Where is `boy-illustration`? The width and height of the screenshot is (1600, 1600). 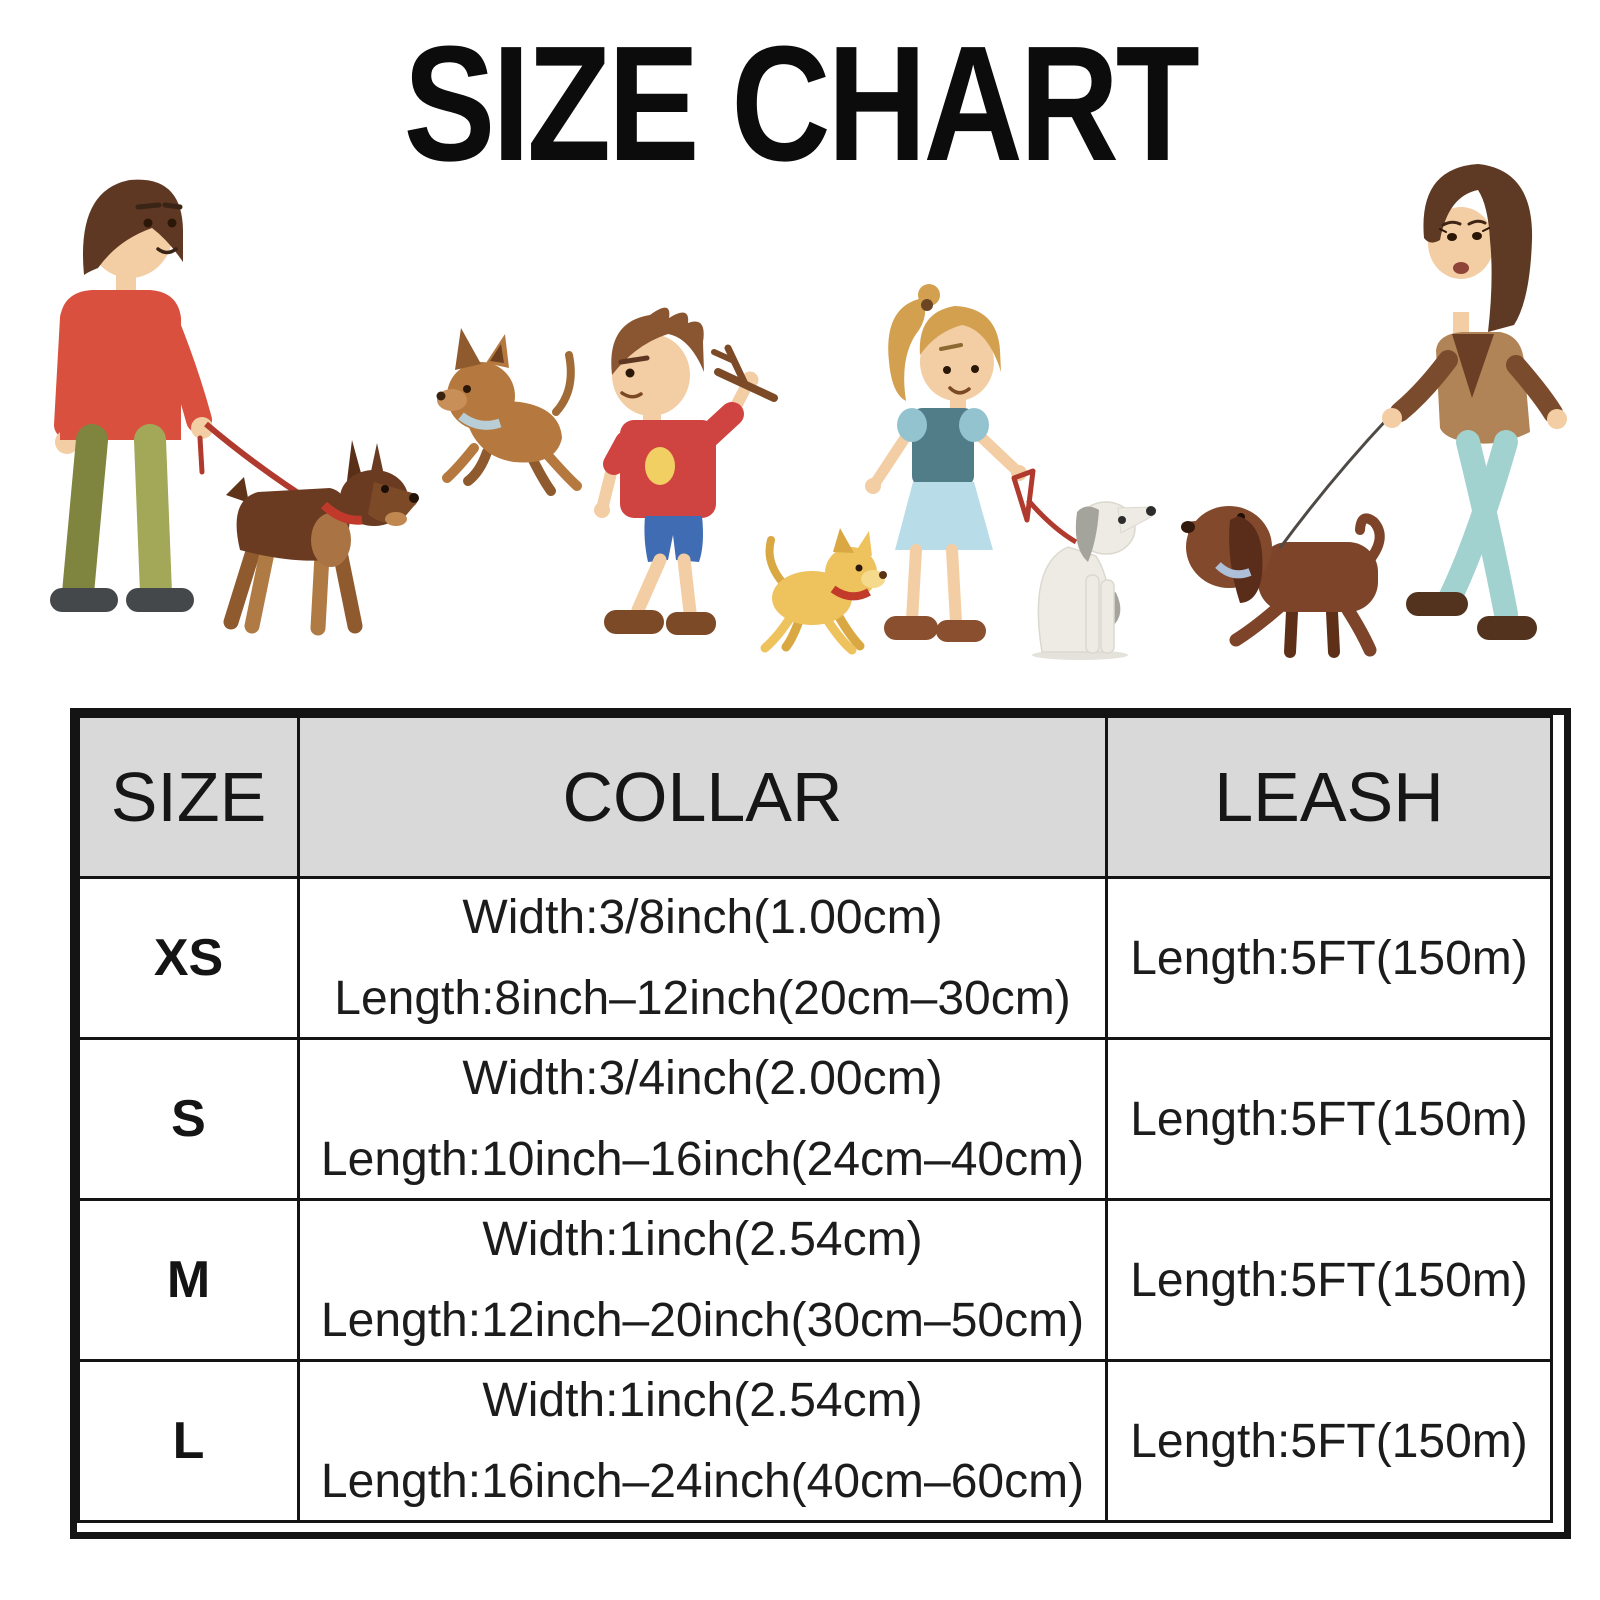 boy-illustration is located at coordinates (686, 471).